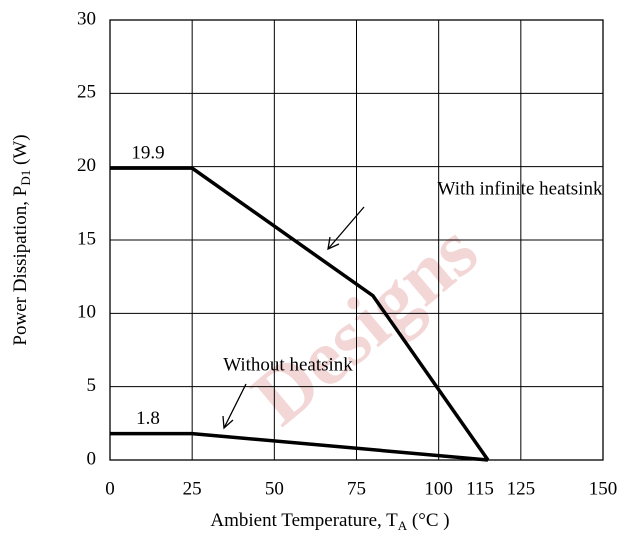 This screenshot has width=635, height=545. I want to click on y-tick-label: 10, so click(86, 312).